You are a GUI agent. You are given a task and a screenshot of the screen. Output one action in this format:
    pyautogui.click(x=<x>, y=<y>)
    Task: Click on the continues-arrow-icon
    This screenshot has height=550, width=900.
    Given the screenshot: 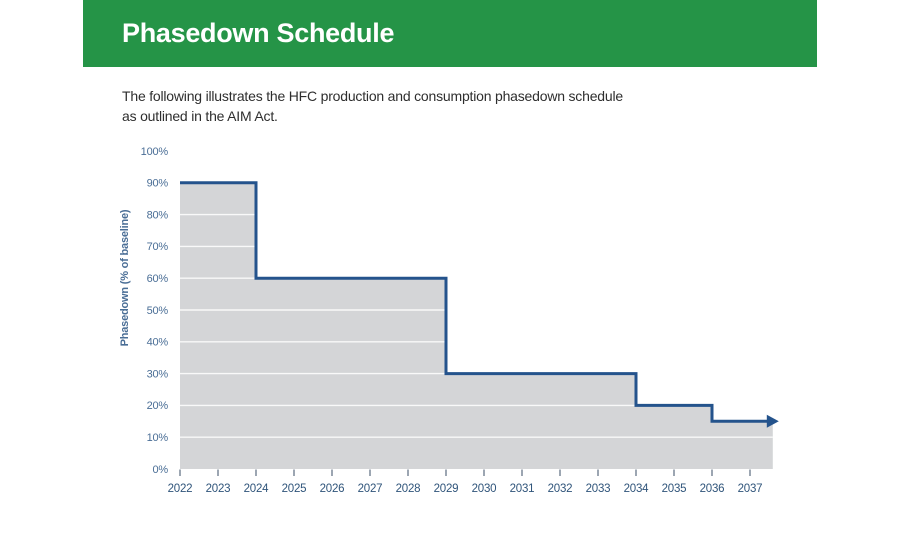 What is the action you would take?
    pyautogui.click(x=772, y=421)
    